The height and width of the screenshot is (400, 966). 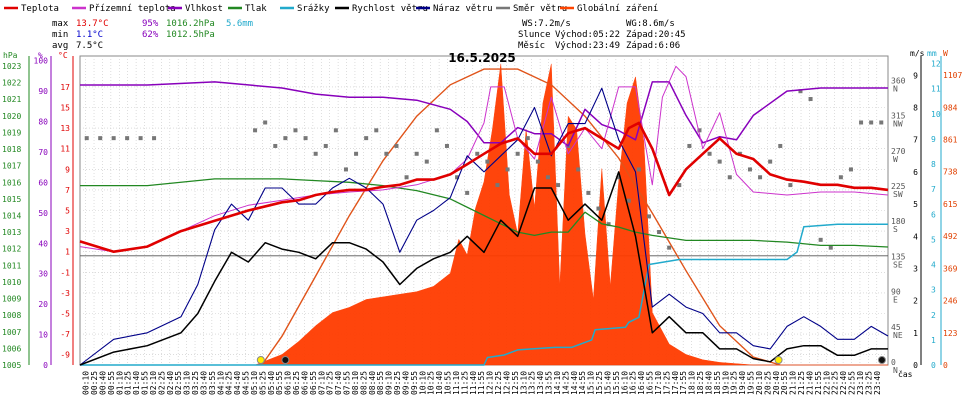 I want to click on x-tick-label: 22:40, so click(x=843, y=383).